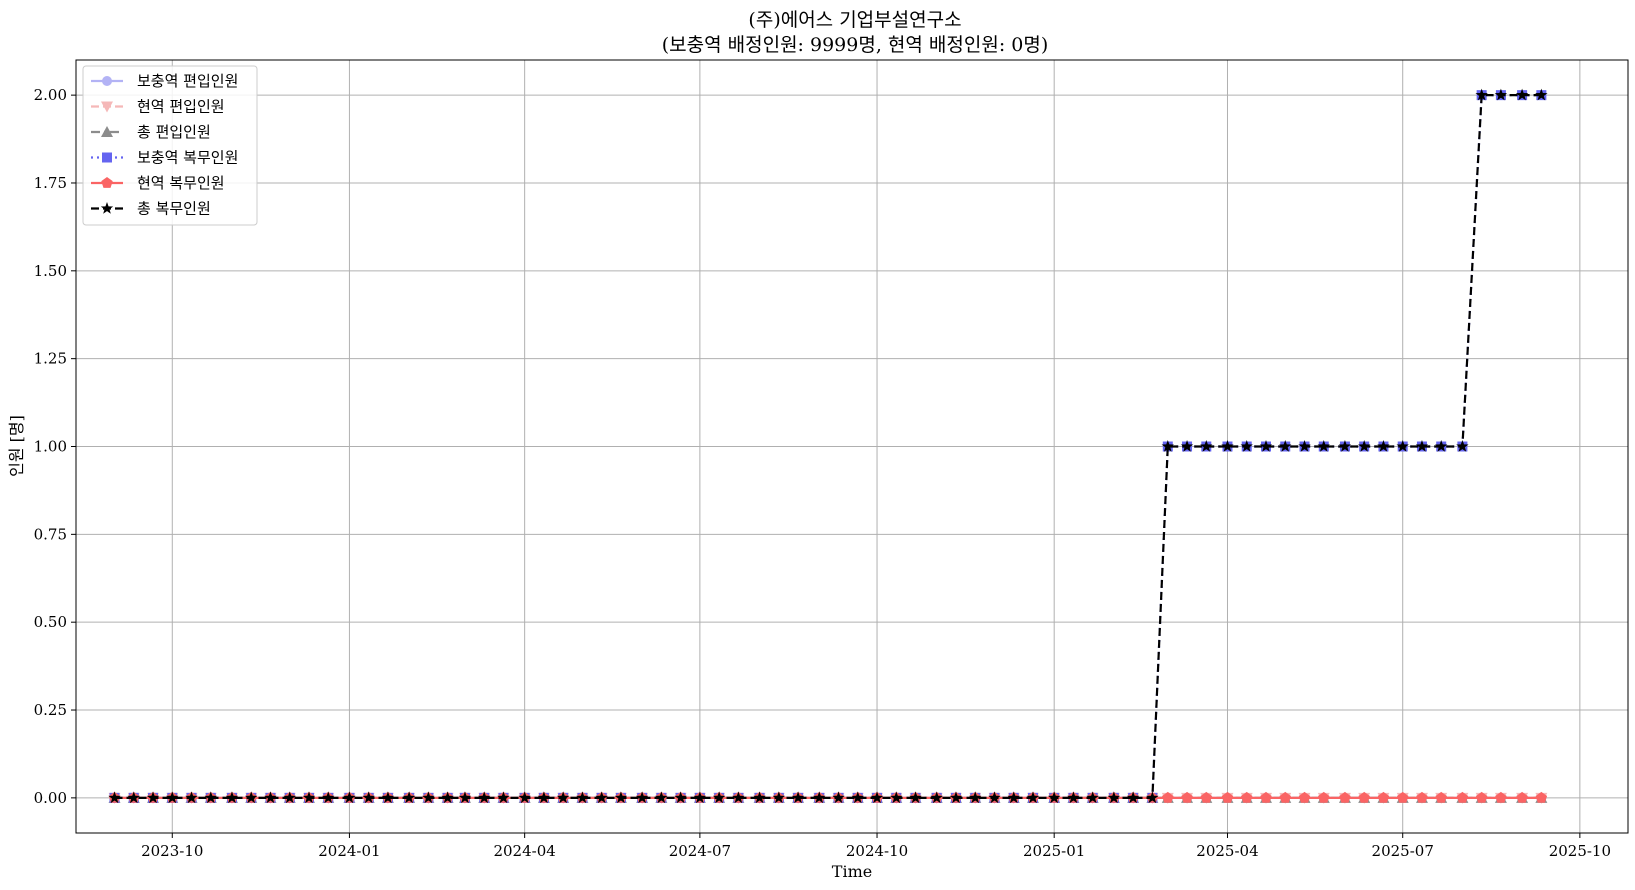 This screenshot has height=890, width=1635. Describe the element at coordinates (50, 271) in the screenshot. I see `y-tick-label: 1.50` at that location.